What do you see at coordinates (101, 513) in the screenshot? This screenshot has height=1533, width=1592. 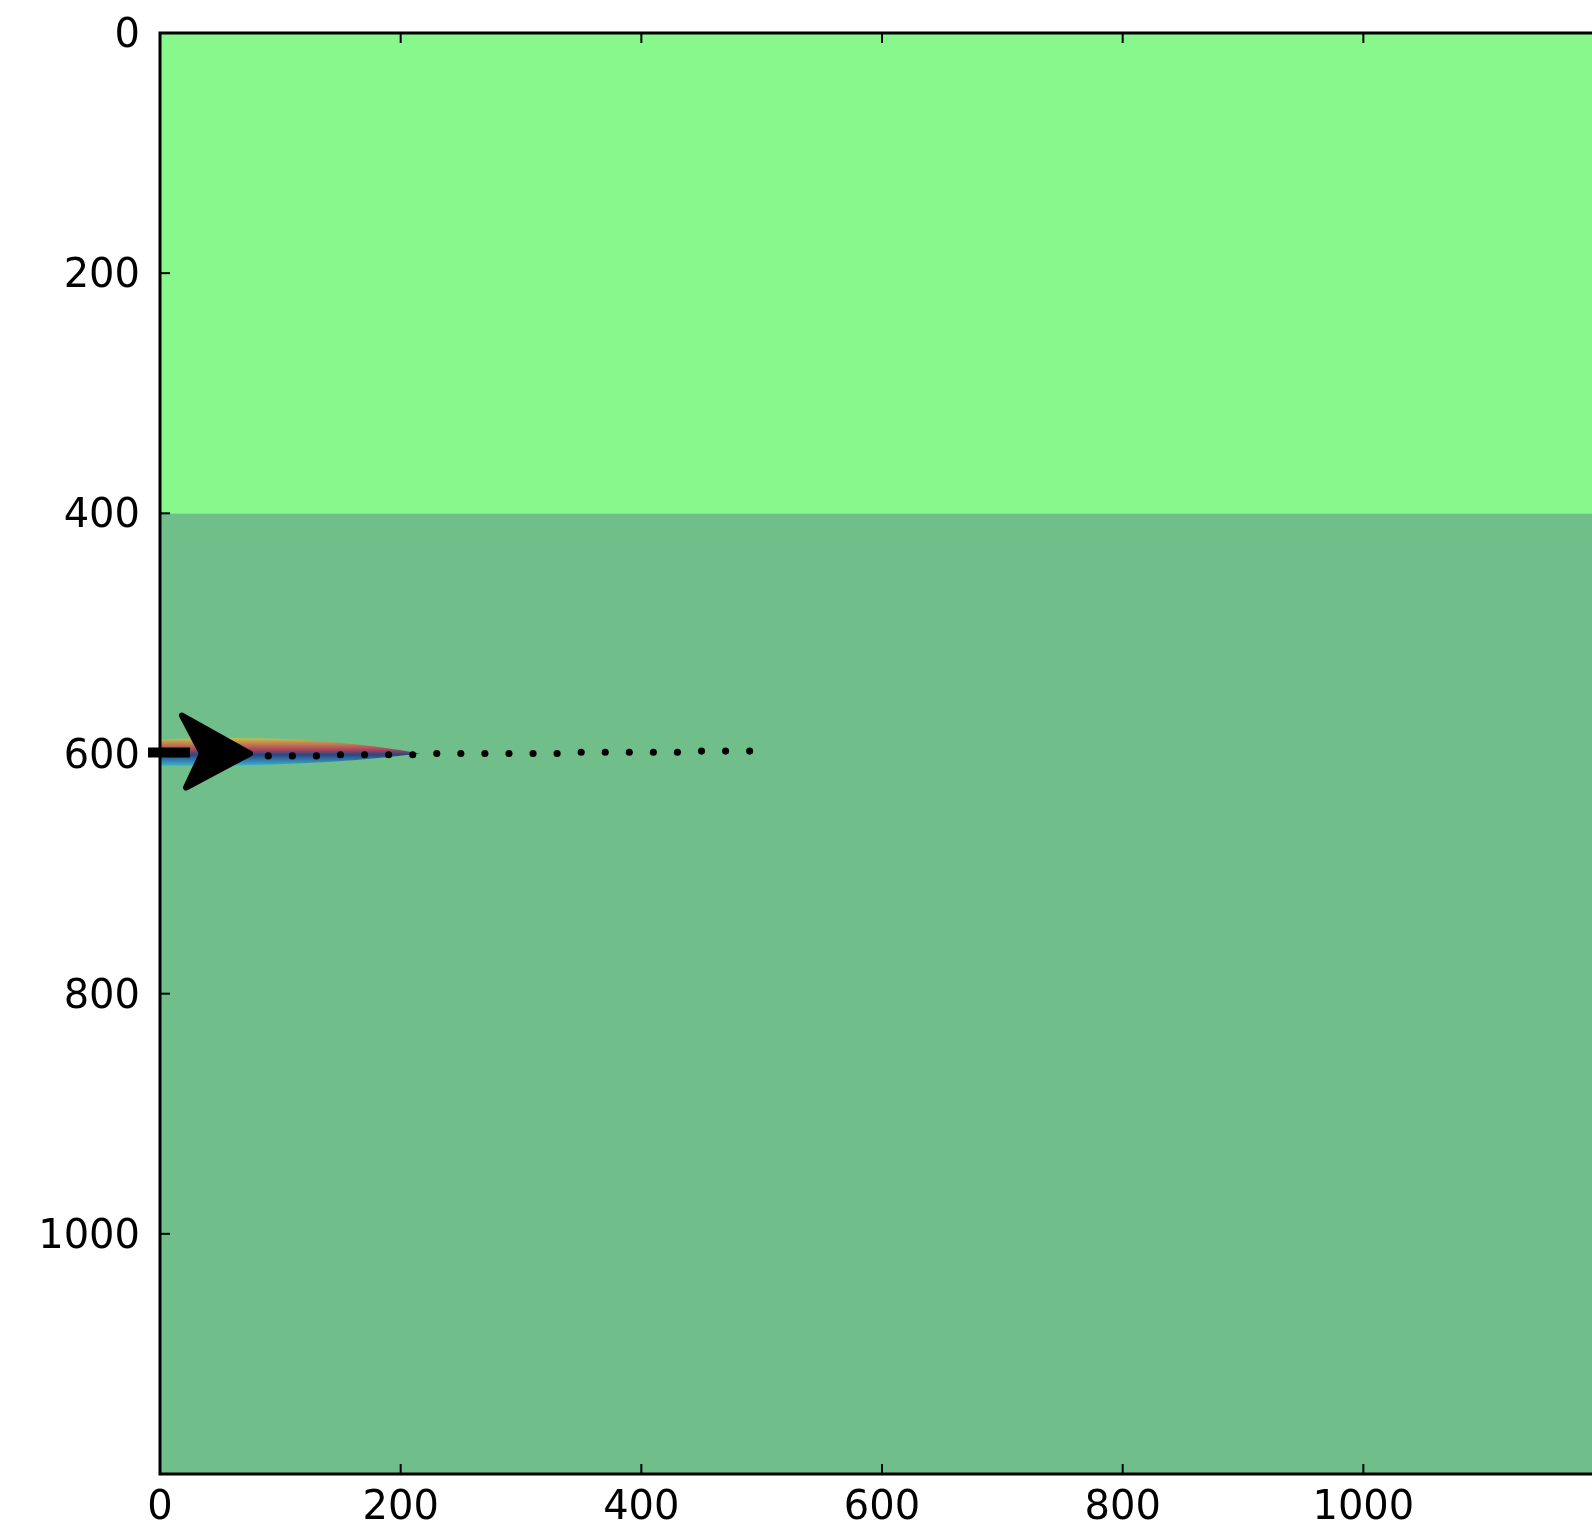 I see `y-tick-label: 400` at bounding box center [101, 513].